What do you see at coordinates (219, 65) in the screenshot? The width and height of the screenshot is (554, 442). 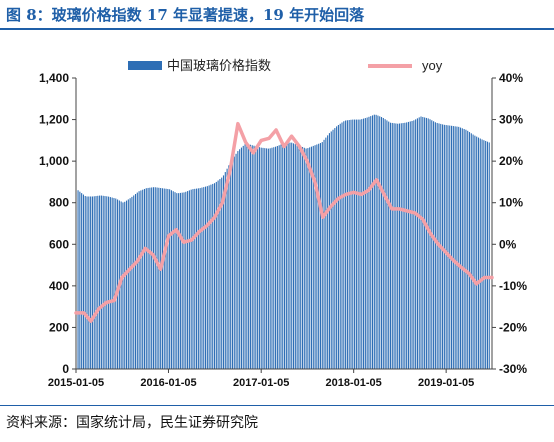 I see `legend-label-bar: 中国玻璃价格指数` at bounding box center [219, 65].